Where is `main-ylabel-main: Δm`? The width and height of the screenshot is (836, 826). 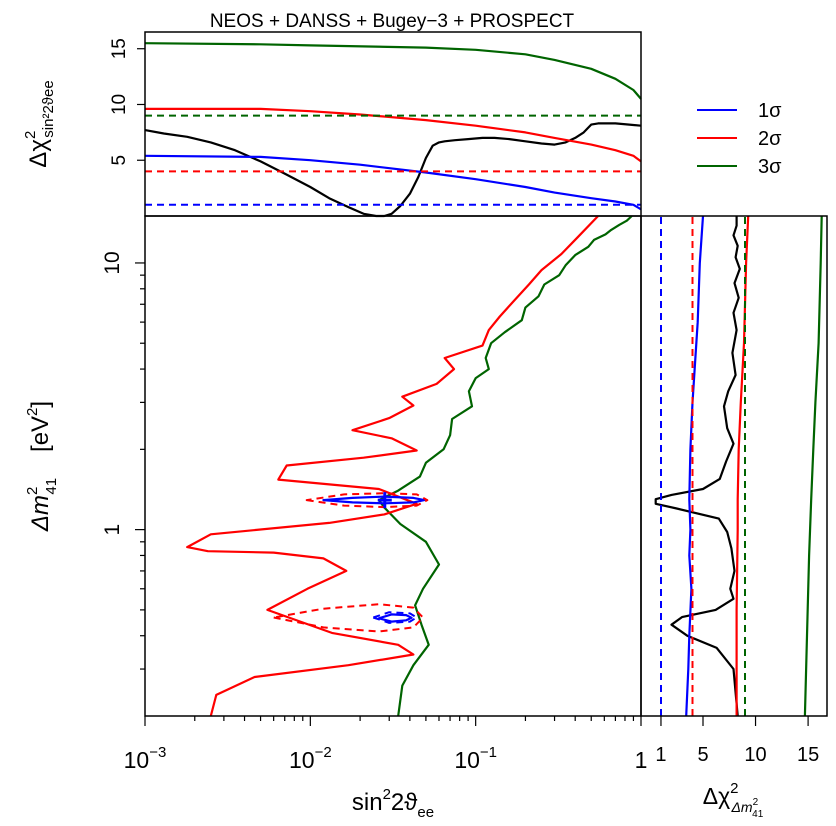 main-ylabel-main: Δm is located at coordinates (40, 513).